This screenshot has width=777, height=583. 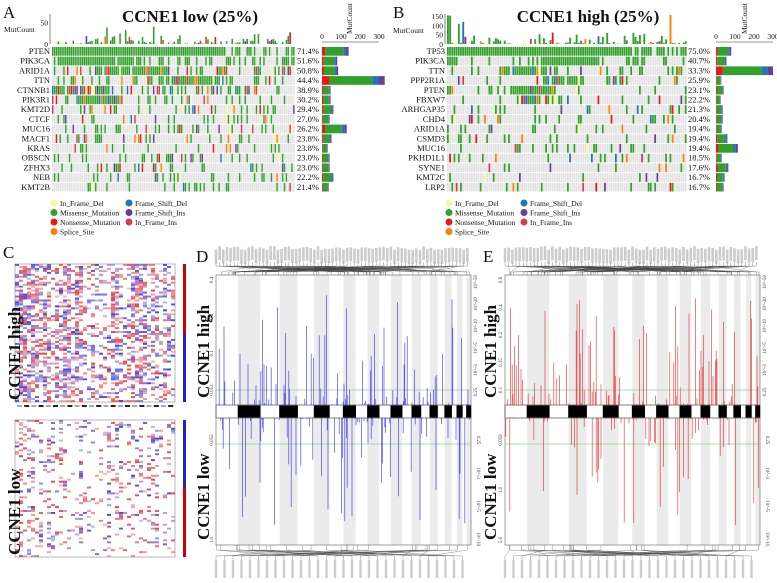 What do you see at coordinates (477, 203) in the screenshot?
I see `legend-label: In_Frame_Del` at bounding box center [477, 203].